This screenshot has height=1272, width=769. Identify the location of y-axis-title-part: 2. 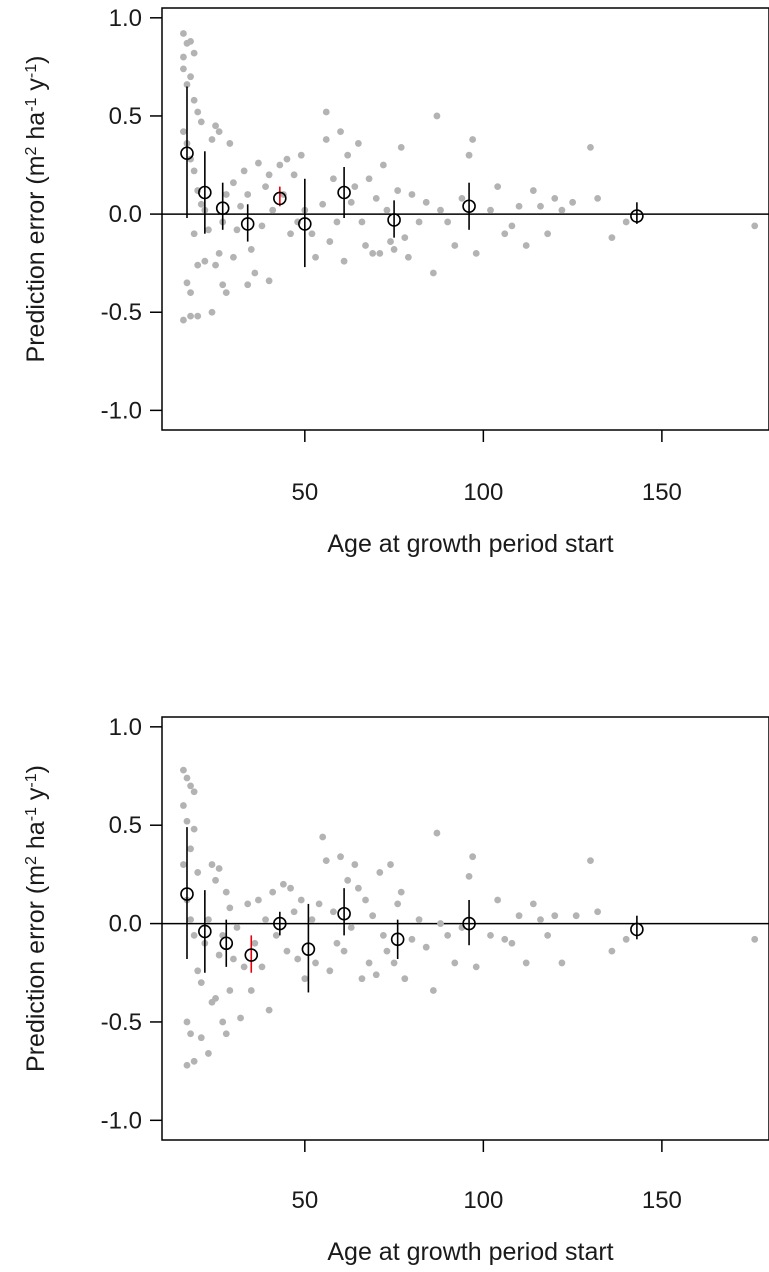
(31, 150).